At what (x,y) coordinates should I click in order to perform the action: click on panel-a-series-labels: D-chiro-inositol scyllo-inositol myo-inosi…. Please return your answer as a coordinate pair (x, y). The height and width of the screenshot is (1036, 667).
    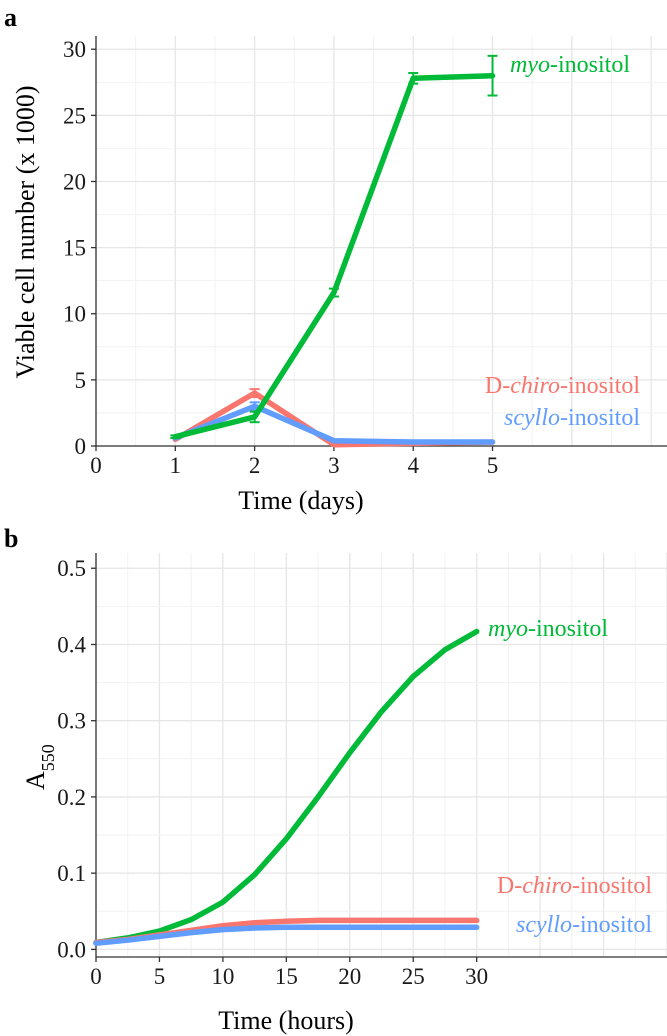
    Looking at the image, I should click on (562, 241).